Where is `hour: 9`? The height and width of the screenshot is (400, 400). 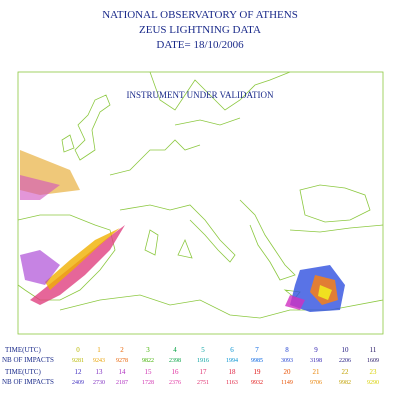
hour: 9 is located at coordinates (316, 350).